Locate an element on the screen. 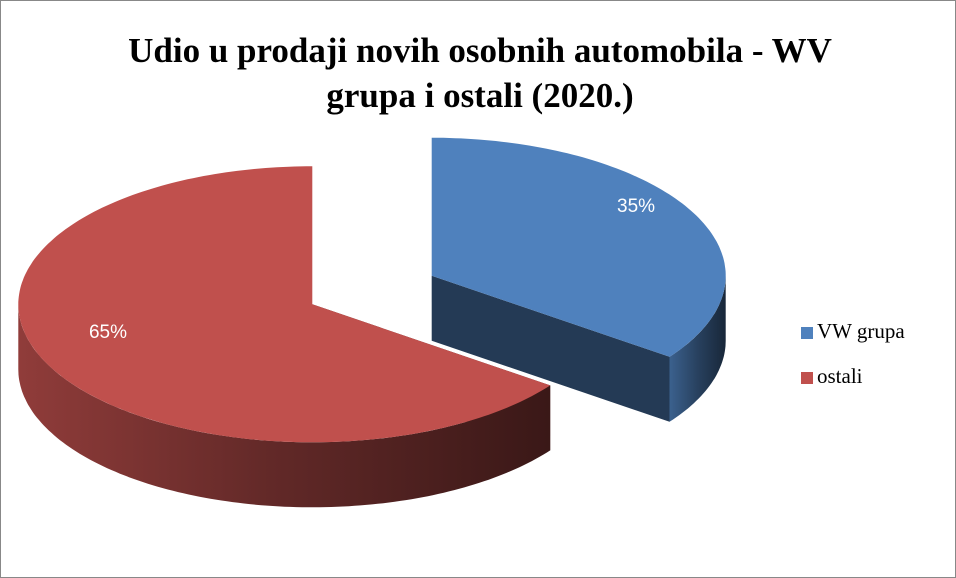 The image size is (956, 578). data-label: 35% is located at coordinates (636, 206).